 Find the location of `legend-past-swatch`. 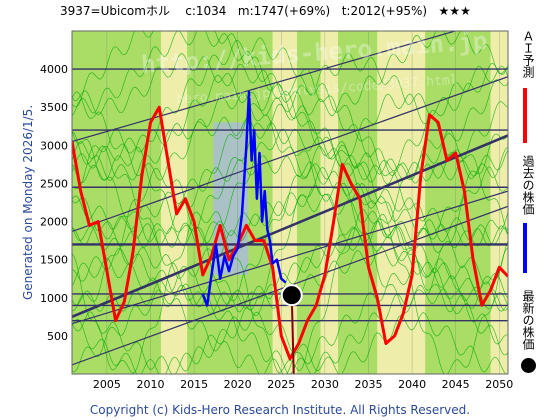

legend-past-swatch is located at coordinates (525, 248).